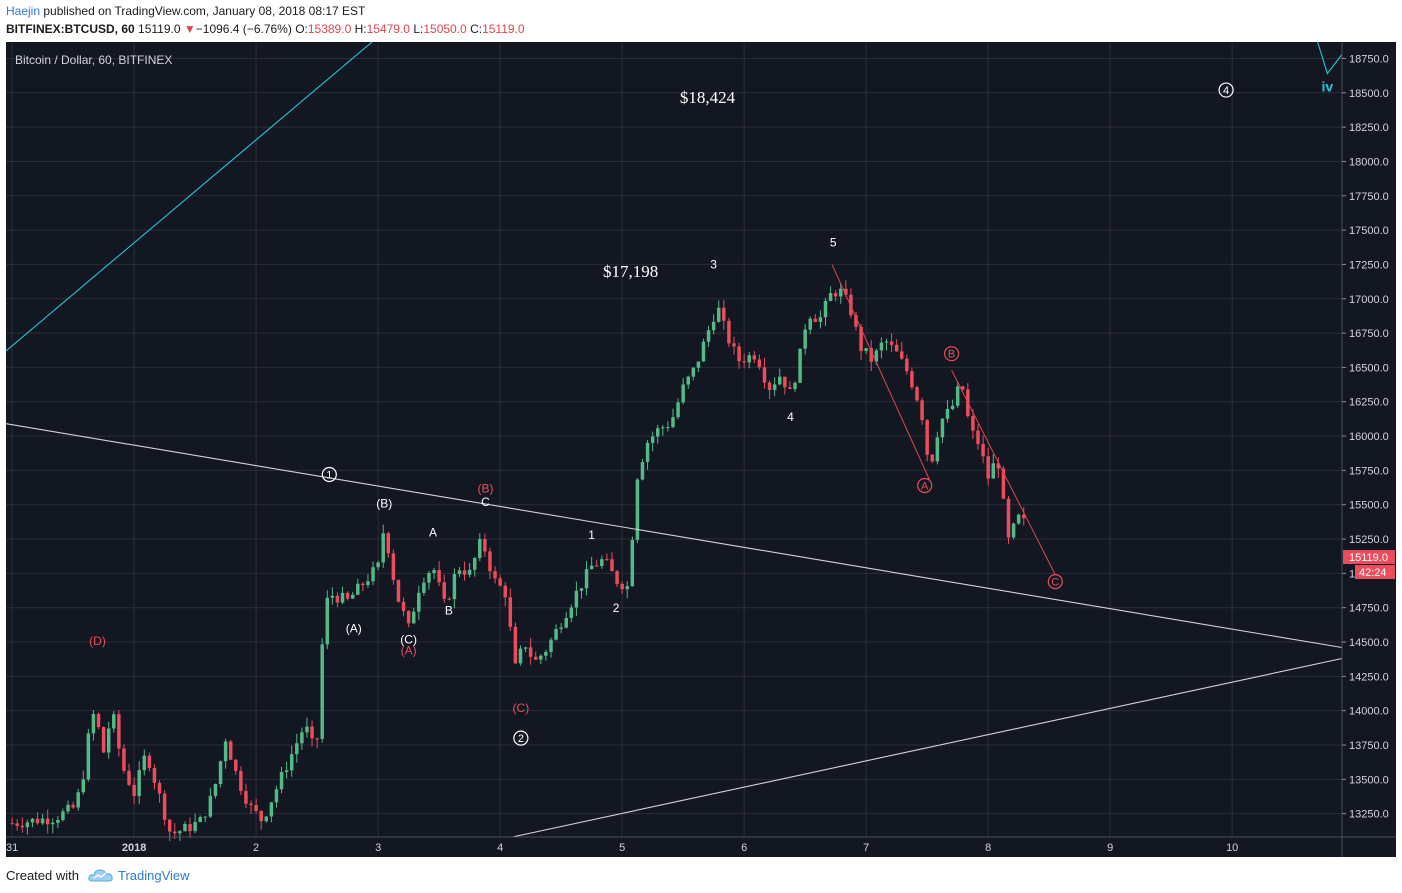  Describe the element at coordinates (951, 355) in the screenshot. I see `wave-circle-label: B` at that location.